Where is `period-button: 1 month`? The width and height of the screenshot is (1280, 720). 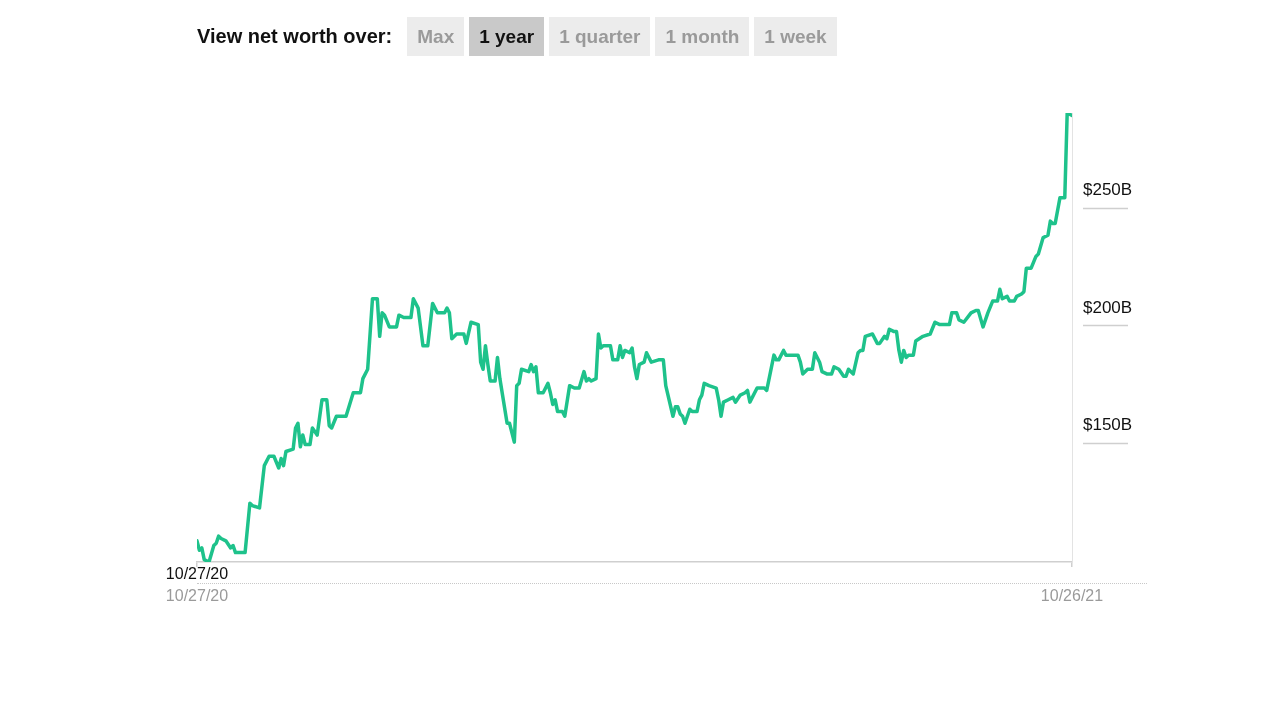
period-button: 1 month is located at coordinates (702, 36).